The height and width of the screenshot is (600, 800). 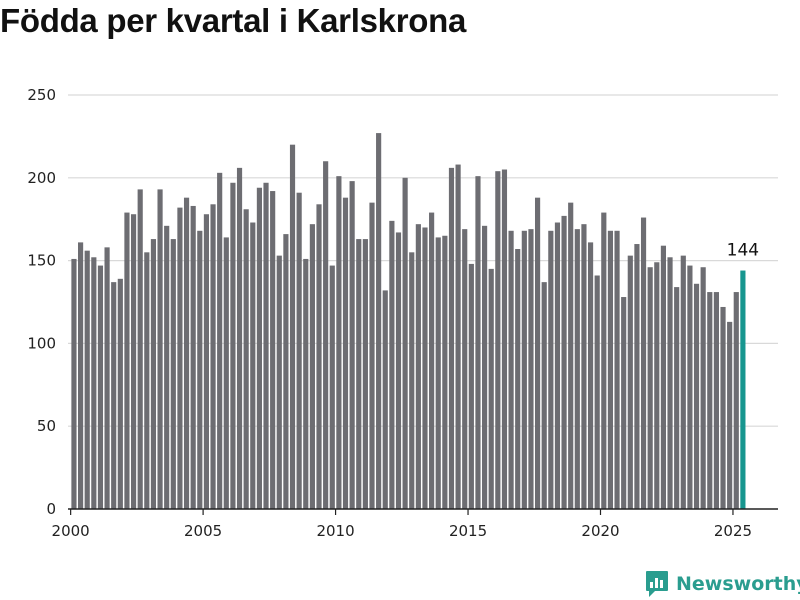 What do you see at coordinates (46, 426) in the screenshot?
I see `y-tick-label: 50` at bounding box center [46, 426].